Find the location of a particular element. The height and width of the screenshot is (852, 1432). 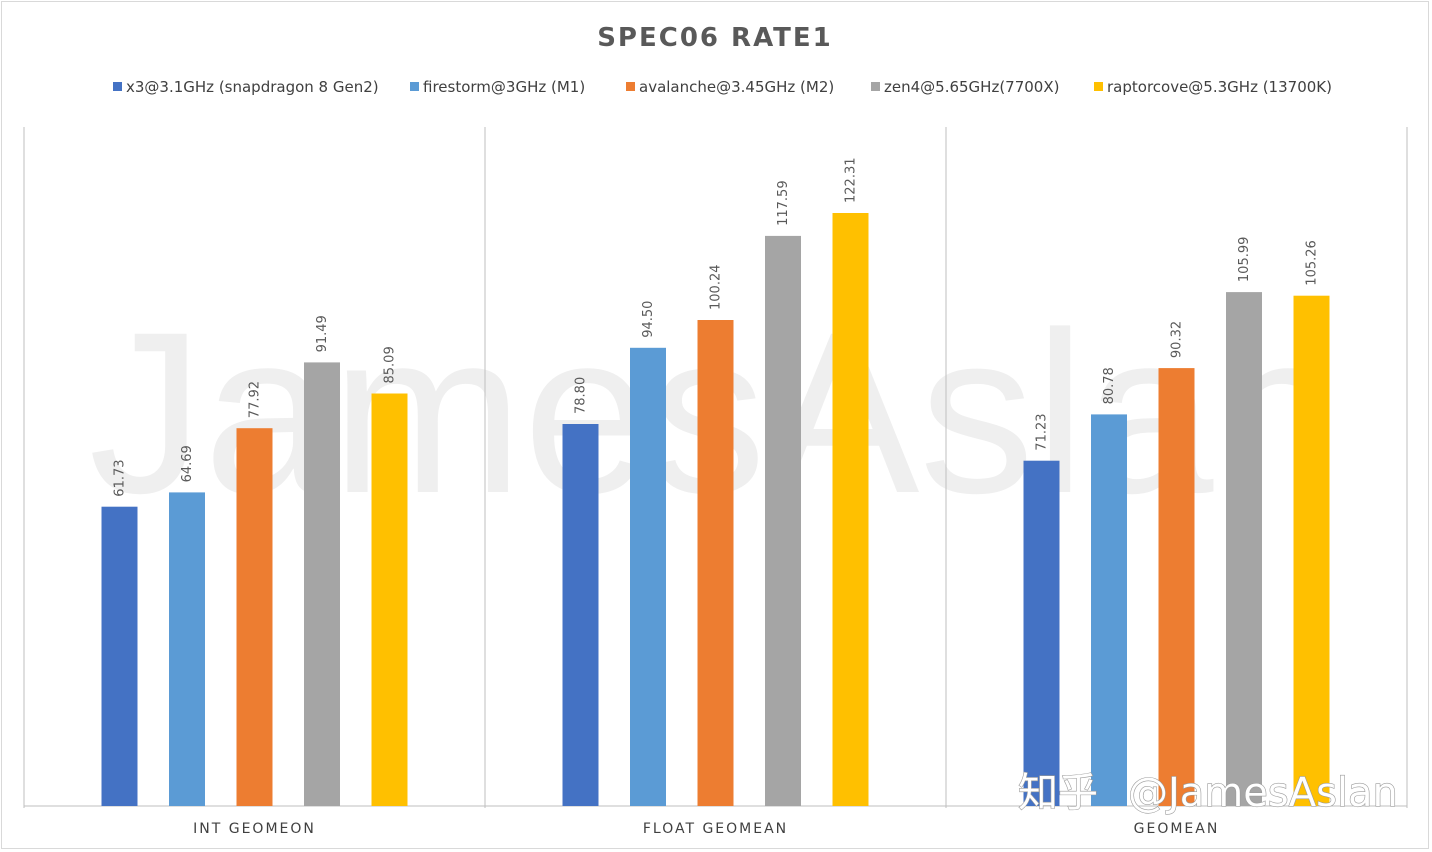

data-label-1-2: 100.24 is located at coordinates (716, 288).